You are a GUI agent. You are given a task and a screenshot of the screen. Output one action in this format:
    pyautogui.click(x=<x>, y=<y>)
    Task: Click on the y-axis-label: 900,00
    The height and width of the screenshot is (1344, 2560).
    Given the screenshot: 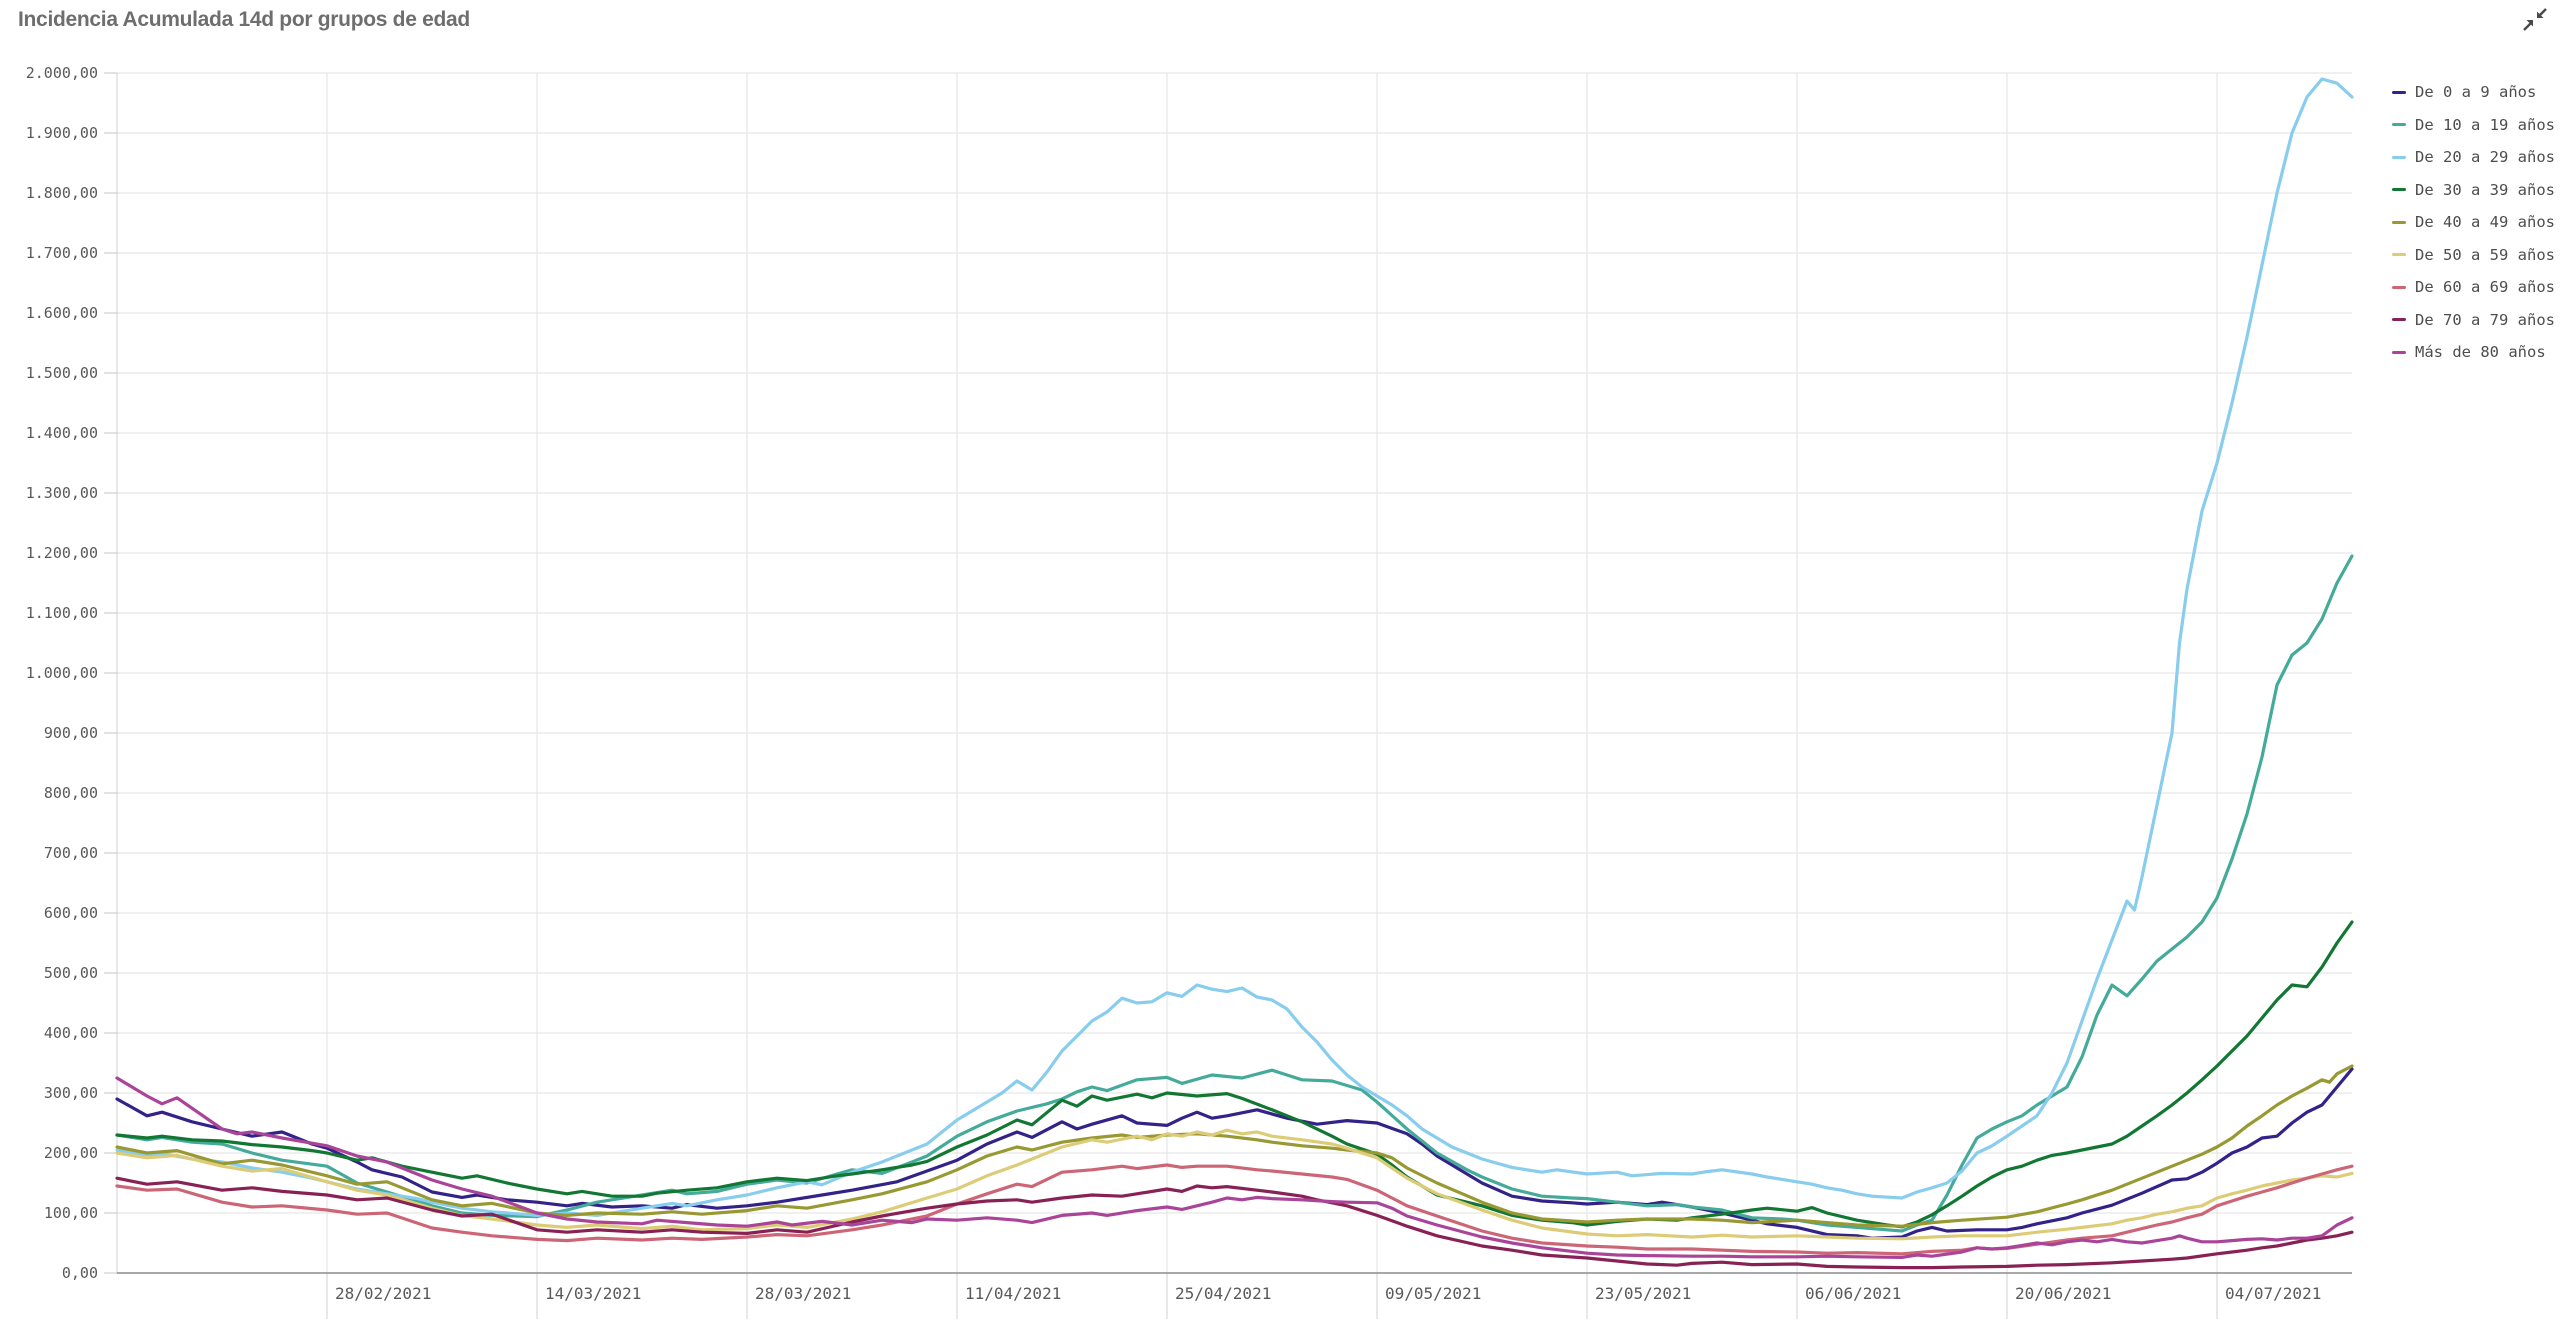 What is the action you would take?
    pyautogui.click(x=70, y=733)
    